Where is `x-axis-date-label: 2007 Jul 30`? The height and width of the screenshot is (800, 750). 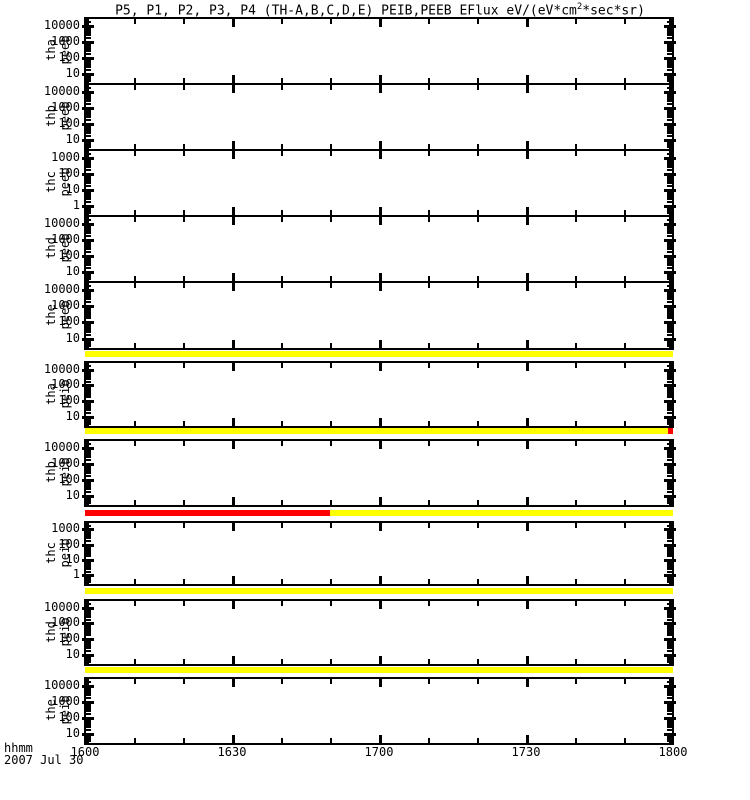
x-axis-date-label: 2007 Jul 30 is located at coordinates (44, 760).